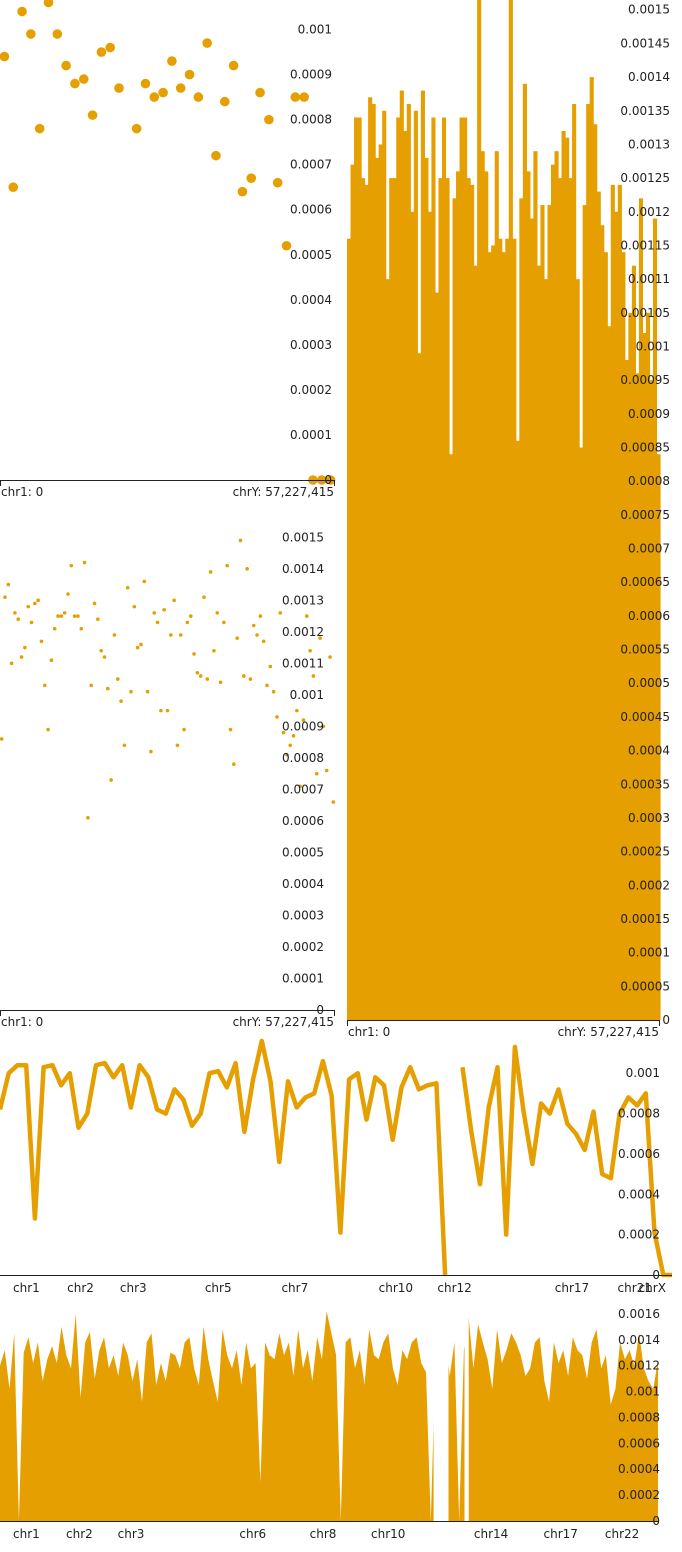 The image size is (682, 1552). Describe the element at coordinates (252, 1534) in the screenshot. I see `chromosome-label: chr6` at that location.